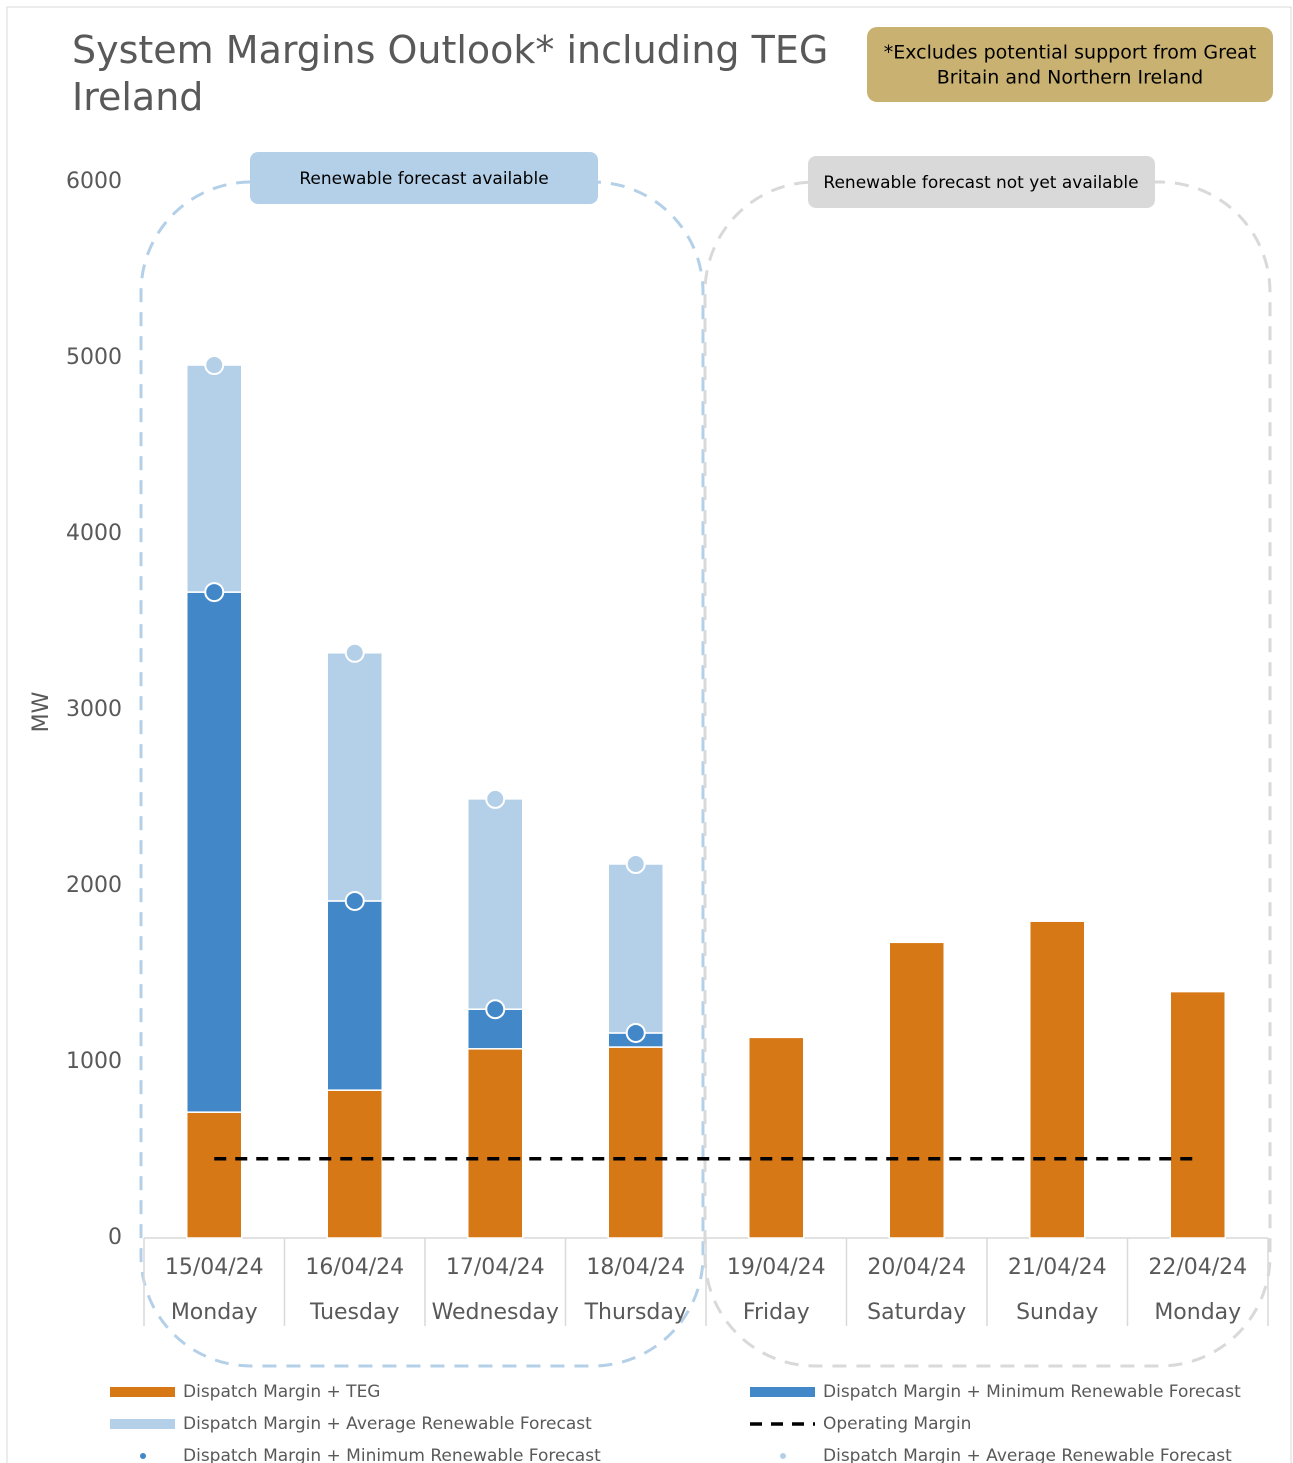 Image resolution: width=1293 pixels, height=1463 pixels. Describe the element at coordinates (94, 357) in the screenshot. I see `y-tick-label: 5000` at that location.